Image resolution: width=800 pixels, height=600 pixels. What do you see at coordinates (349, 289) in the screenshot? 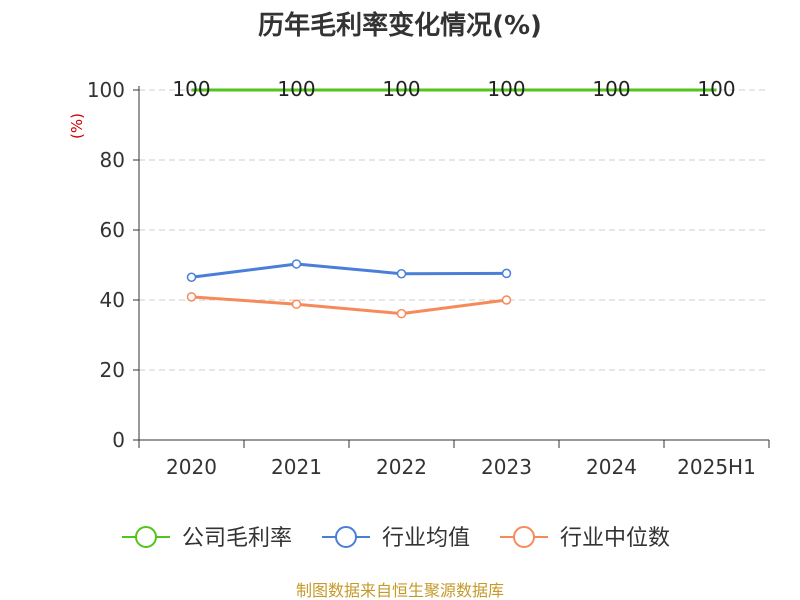
I see `series-markers` at bounding box center [349, 289].